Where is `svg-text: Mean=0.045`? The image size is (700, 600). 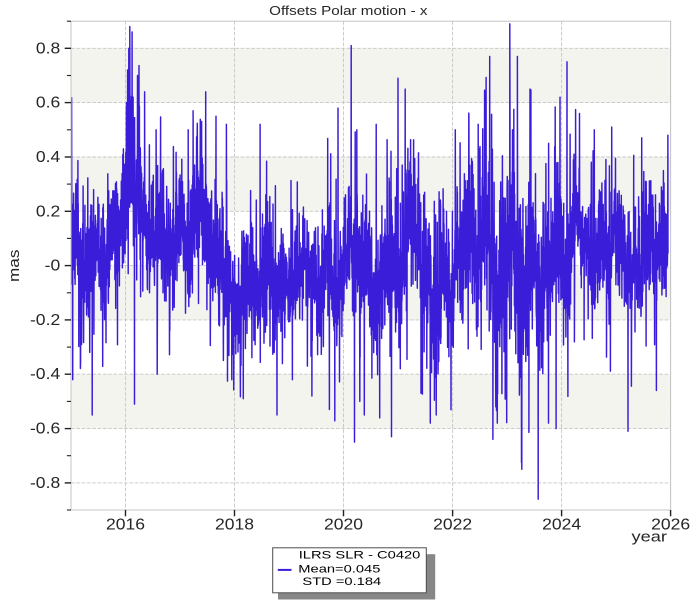
svg-text: Mean=0.045 is located at coordinates (339, 568).